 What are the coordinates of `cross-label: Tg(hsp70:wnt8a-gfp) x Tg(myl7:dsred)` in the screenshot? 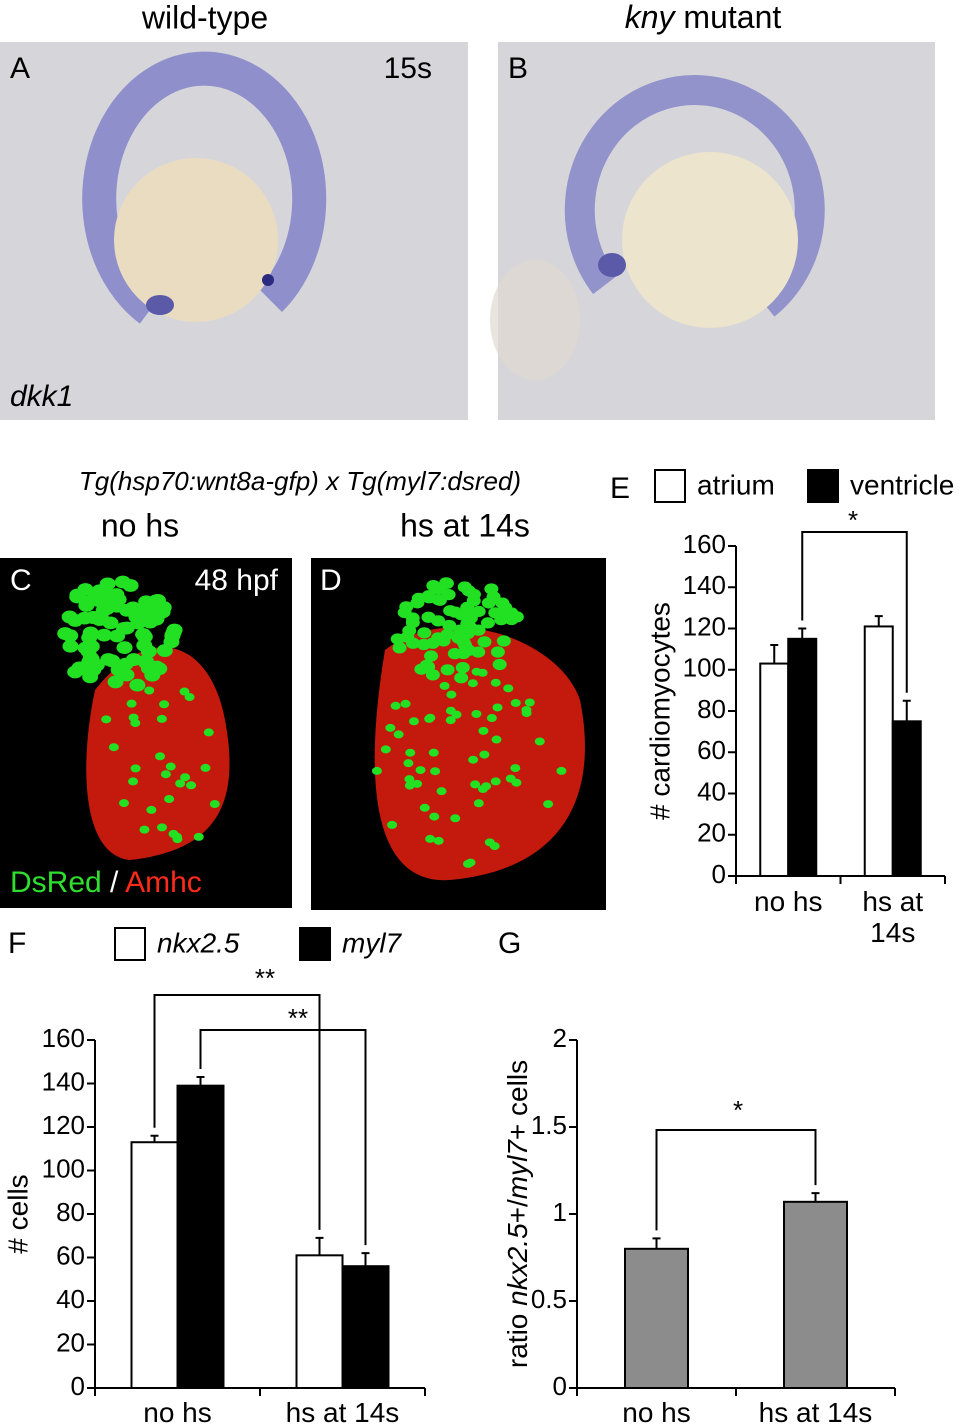 It's located at (300, 481).